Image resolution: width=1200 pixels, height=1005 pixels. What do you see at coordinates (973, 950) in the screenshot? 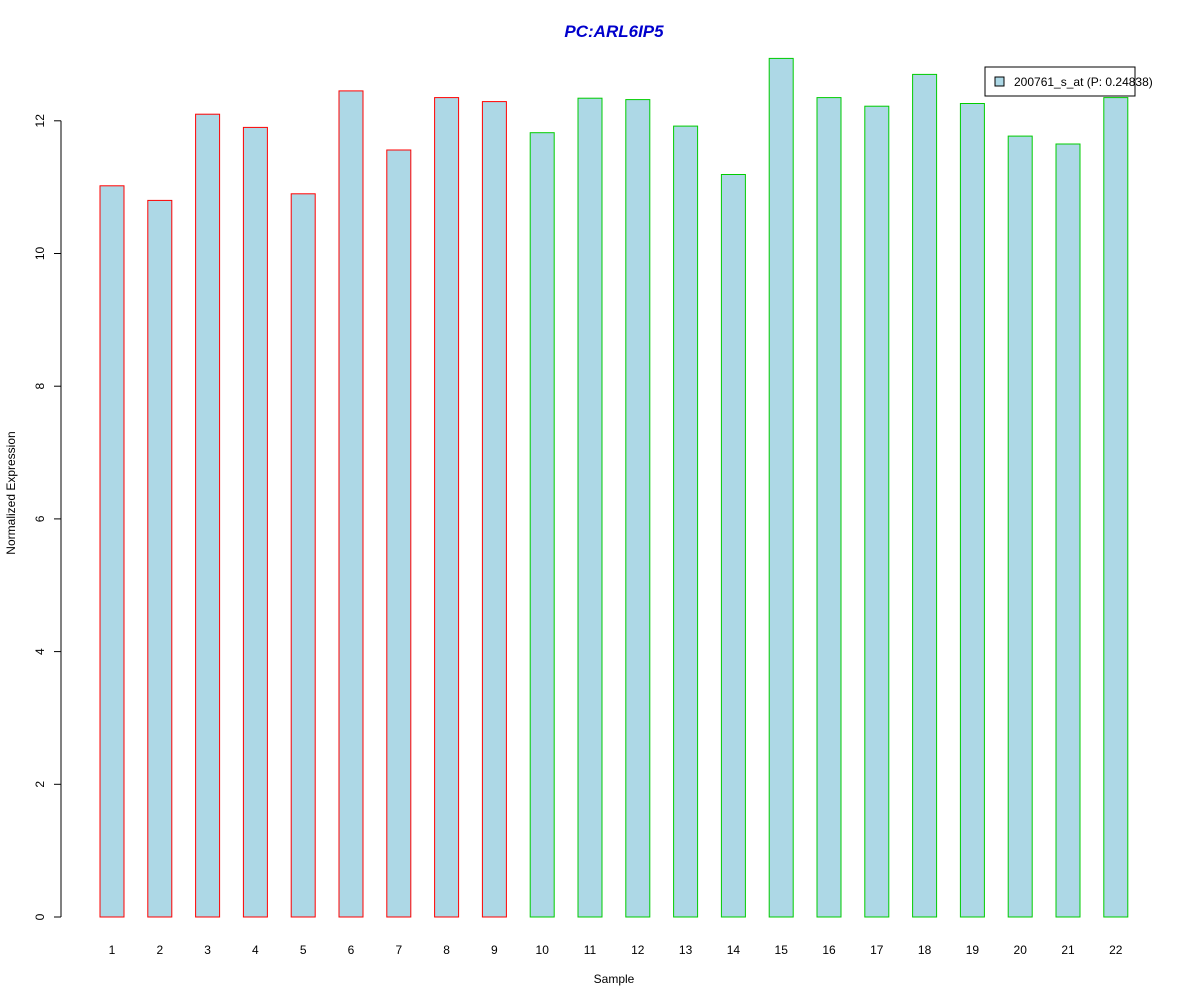
I see `x-tick-label: 19` at bounding box center [973, 950].